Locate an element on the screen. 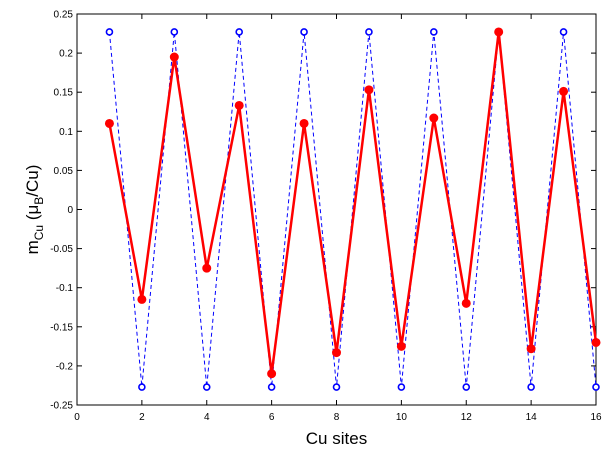  x-tick-label: 0 is located at coordinates (77, 417).